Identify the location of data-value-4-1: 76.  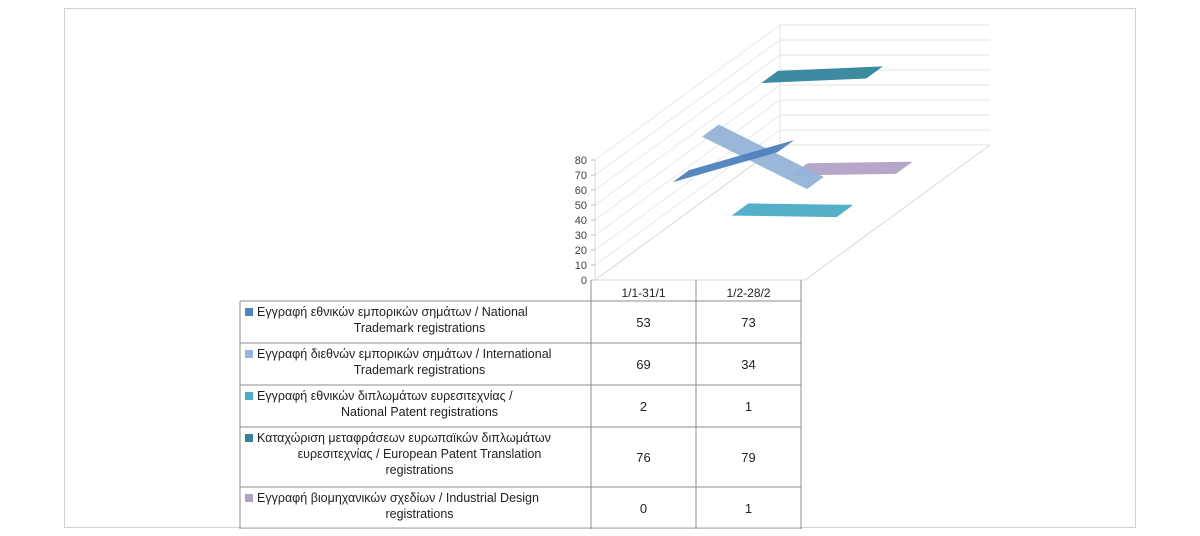
(643, 457).